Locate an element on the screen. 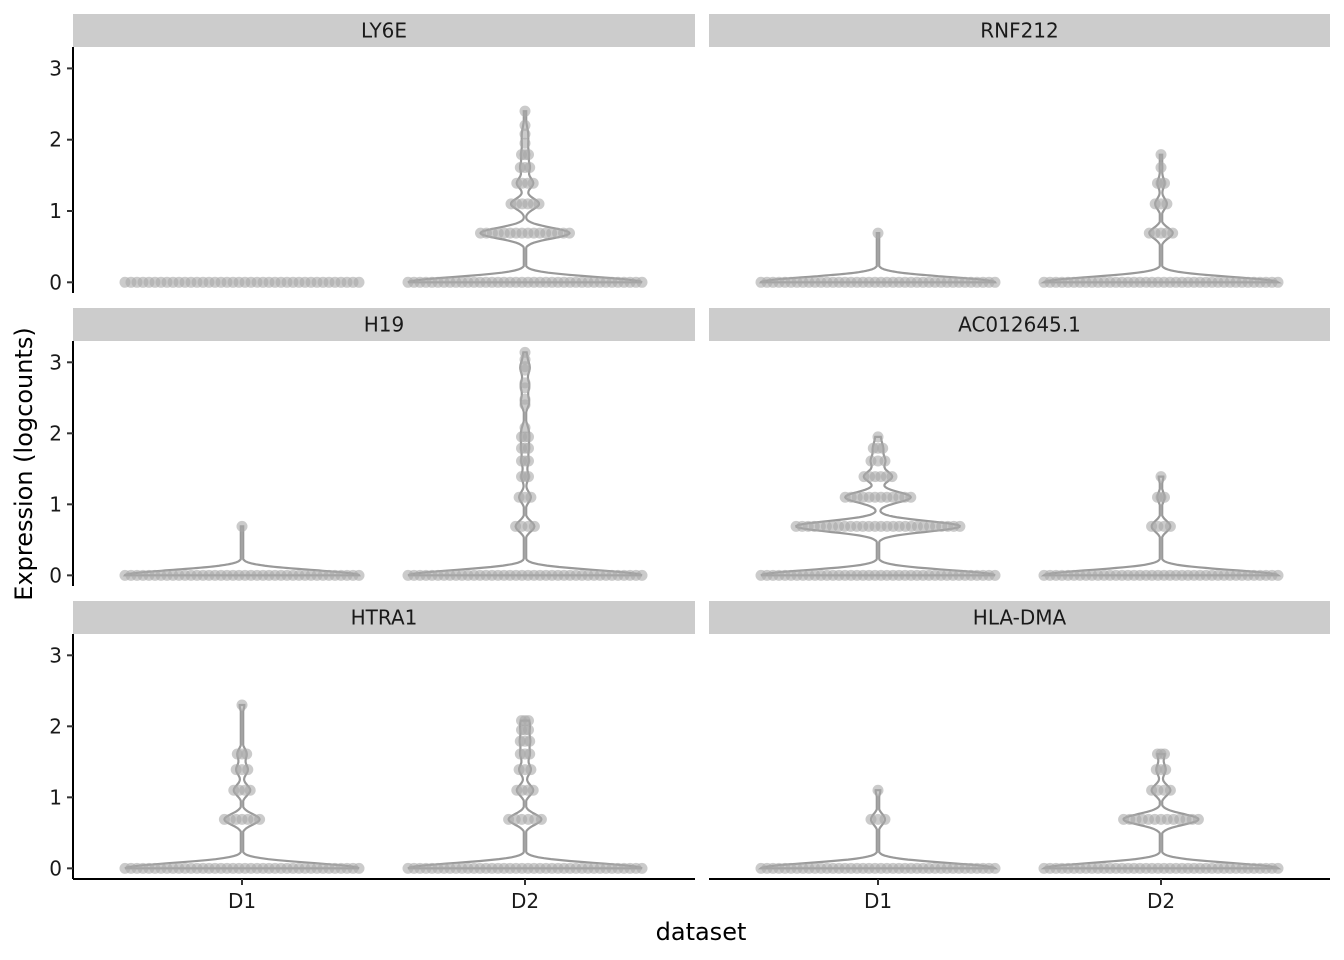  facet-panel-1: LY6E 0 1 2 3 is located at coordinates (372, 154).